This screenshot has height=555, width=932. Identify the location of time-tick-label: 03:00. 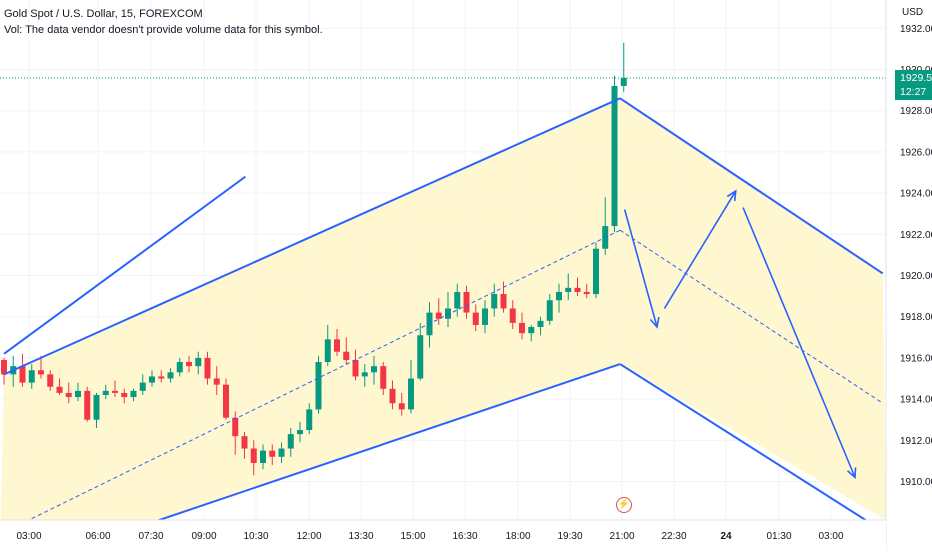
(830, 536).